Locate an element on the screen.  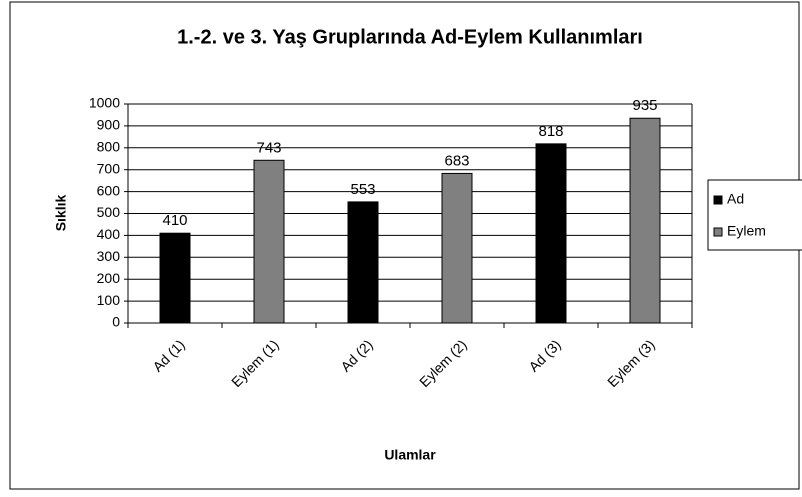
y-tick-label: 1000 is located at coordinates (104, 103).